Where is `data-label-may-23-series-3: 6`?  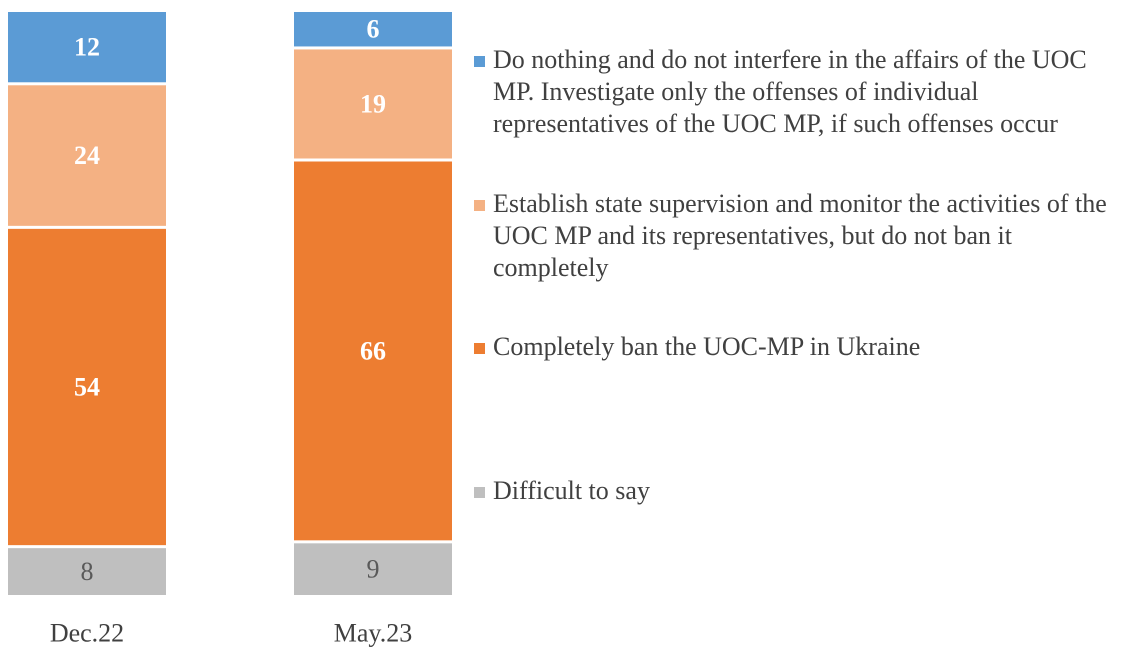 data-label-may-23-series-3: 6 is located at coordinates (373, 29).